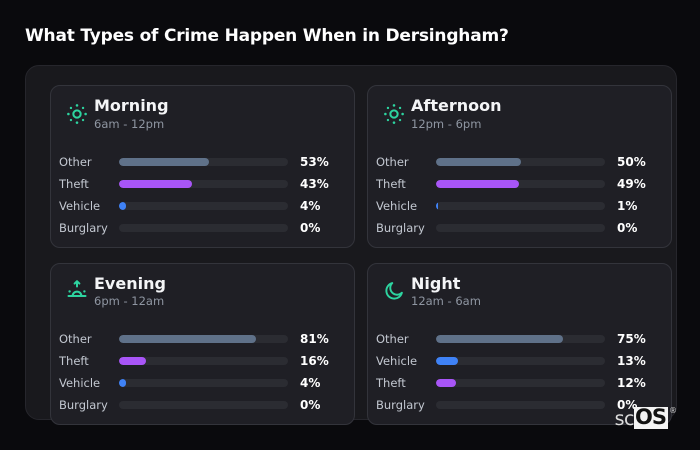  I want to click on bar-rows: Other 75% Vehicle 13% Theft 12% Burglary 0%, so click(513, 372).